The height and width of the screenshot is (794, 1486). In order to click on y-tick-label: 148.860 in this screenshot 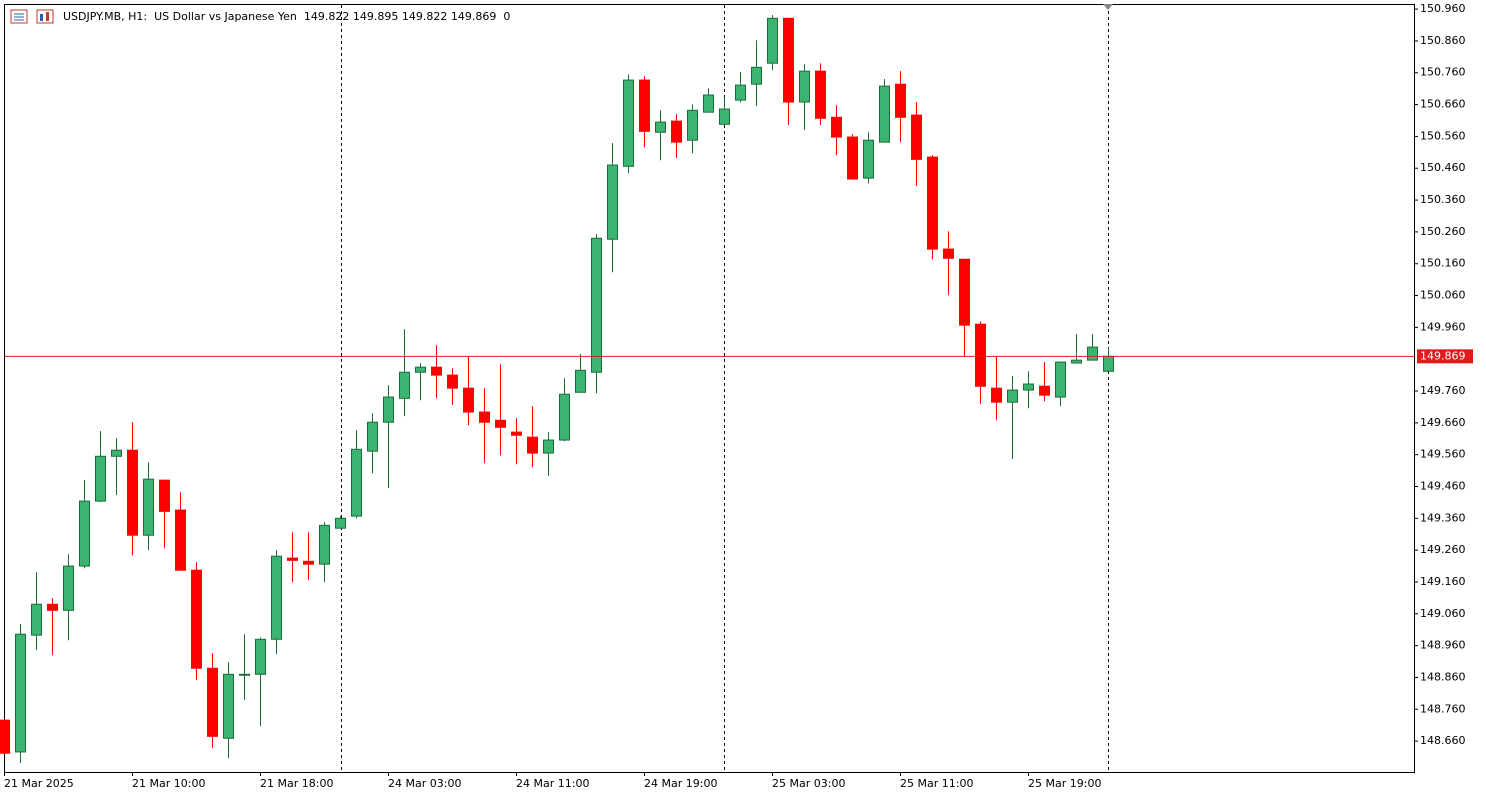, I will do `click(1443, 676)`.